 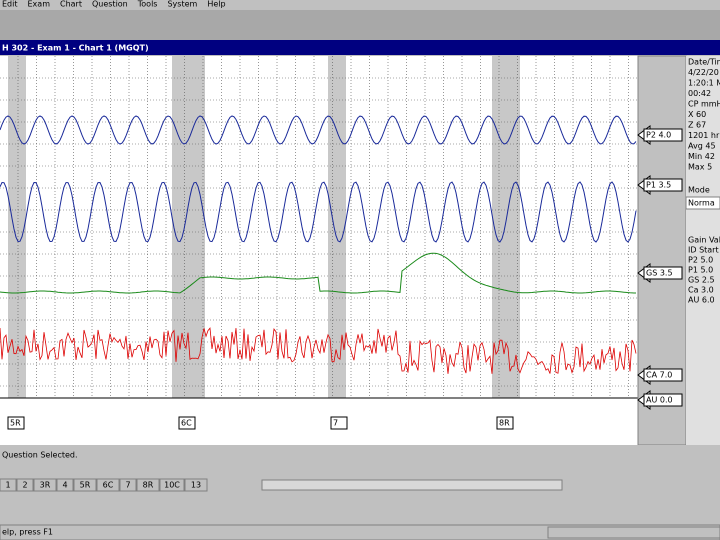 I want to click on panel-line: Max 5, so click(x=700, y=167).